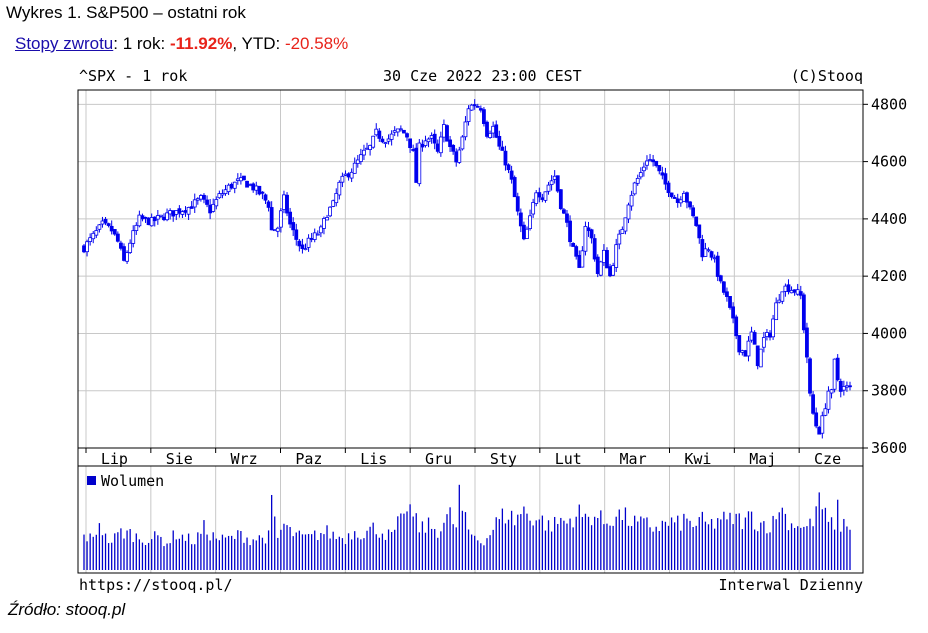 The width and height of the screenshot is (928, 633). What do you see at coordinates (467, 527) in the screenshot?
I see `volume-series` at bounding box center [467, 527].